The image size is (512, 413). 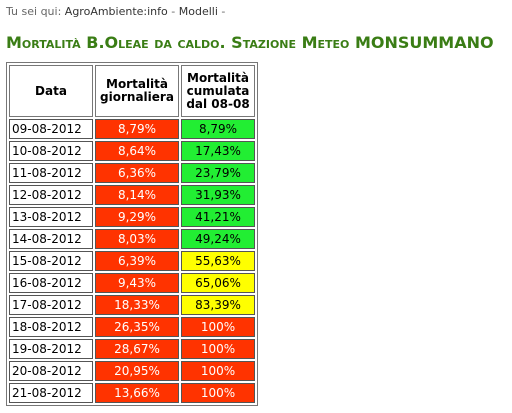 What do you see at coordinates (218, 239) in the screenshot?
I see `cumulative-mortality-cell: 49,24%` at bounding box center [218, 239].